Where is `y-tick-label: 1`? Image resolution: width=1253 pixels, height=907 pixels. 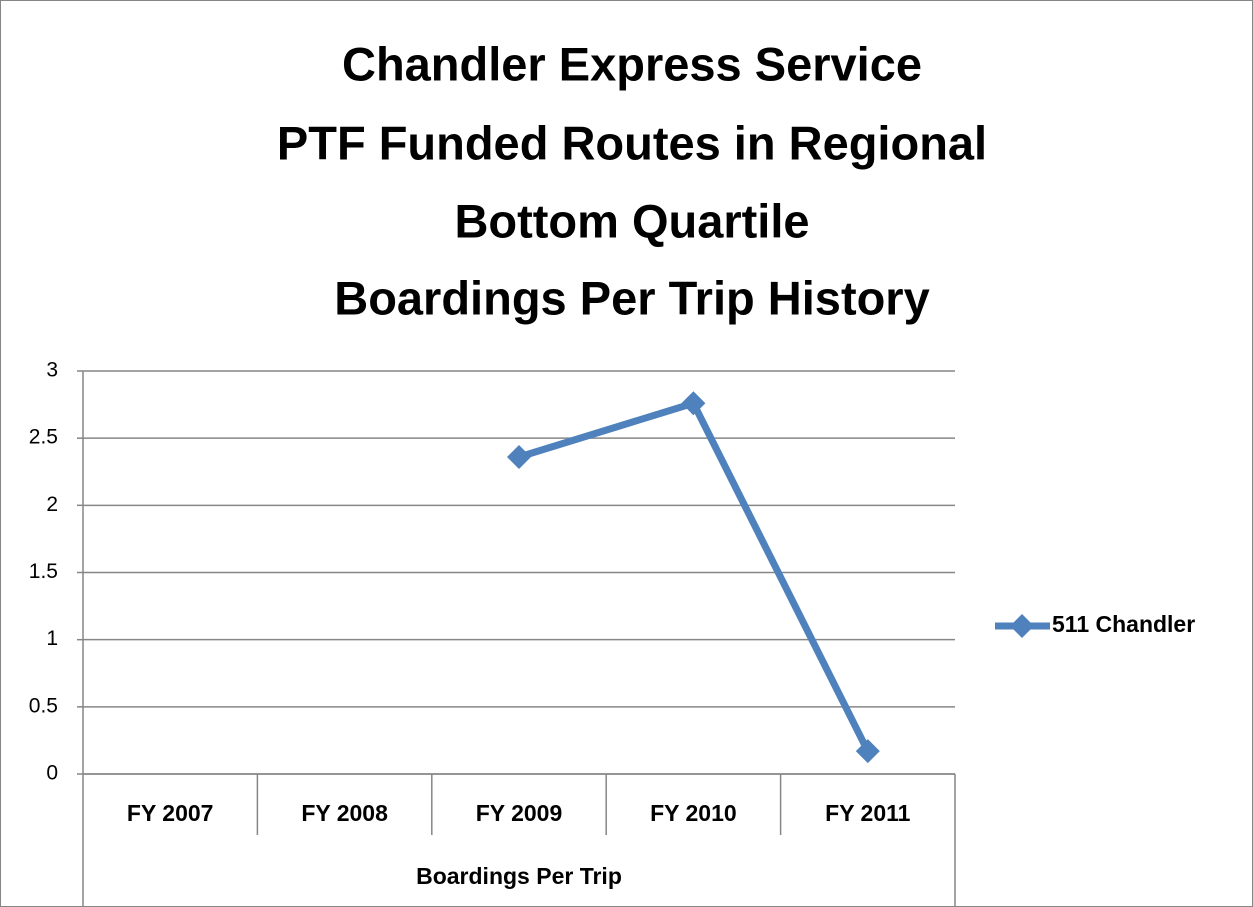 y-tick-label: 1 is located at coordinates (52, 638).